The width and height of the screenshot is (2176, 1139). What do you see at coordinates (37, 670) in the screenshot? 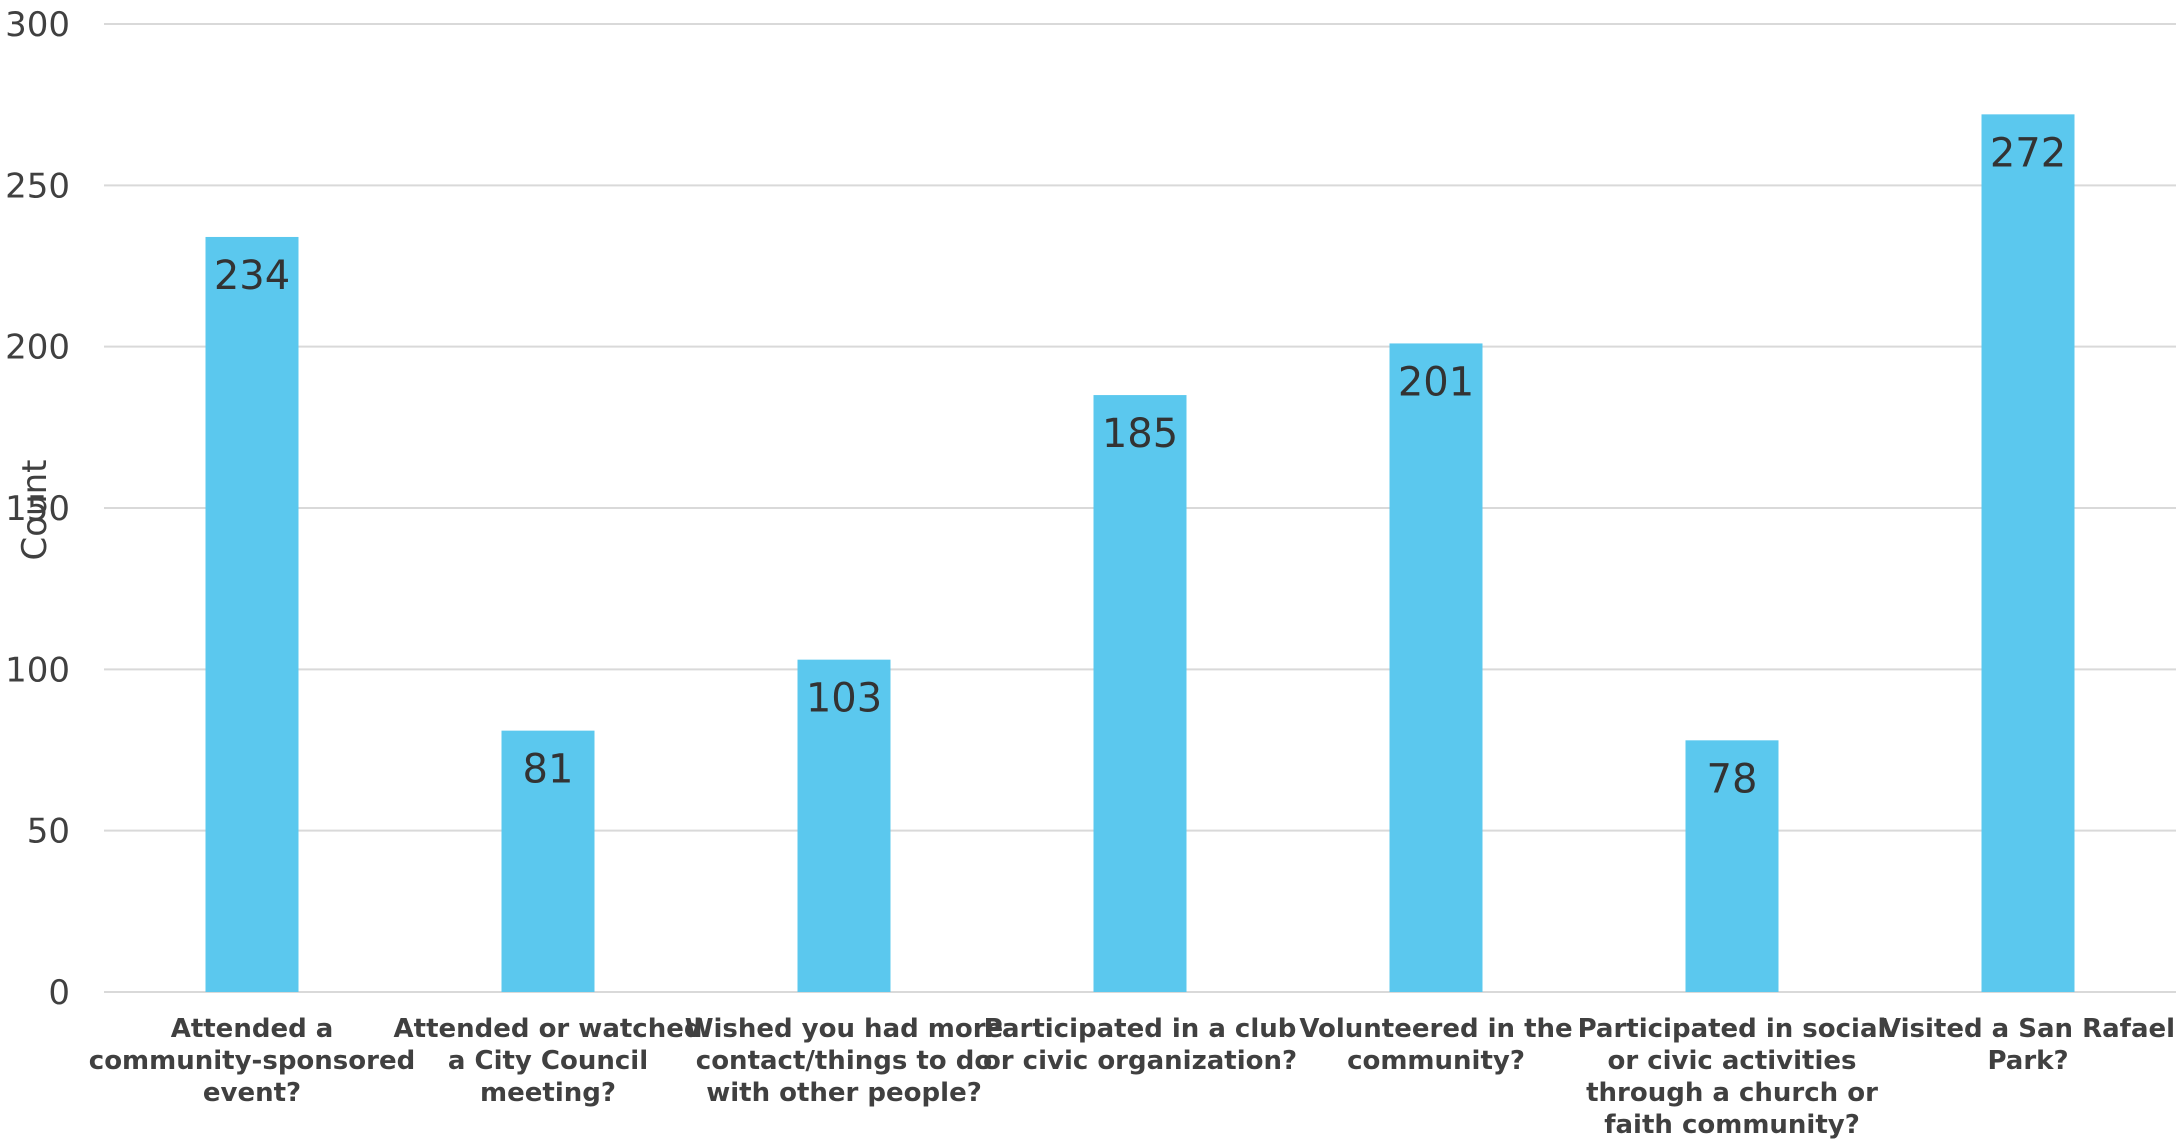
I see `y-tick-label: 100` at bounding box center [37, 670].